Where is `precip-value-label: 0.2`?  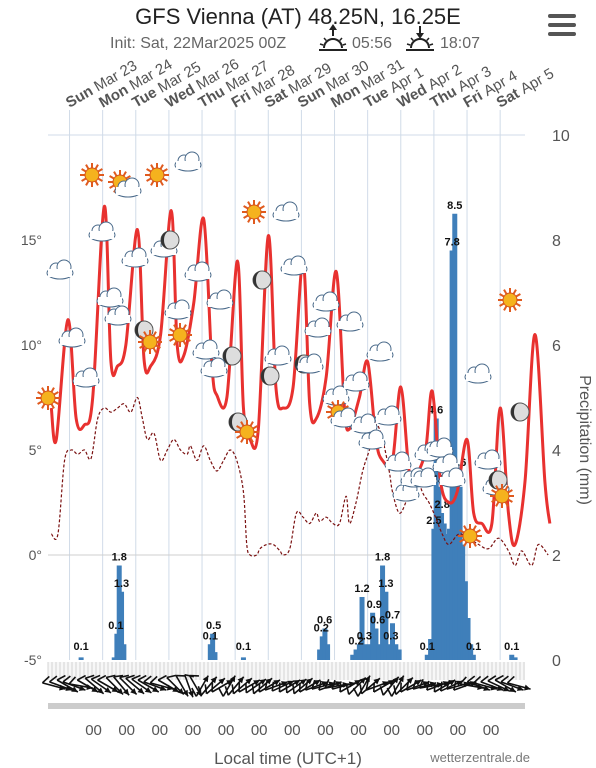 precip-value-label: 0.2 is located at coordinates (321, 628).